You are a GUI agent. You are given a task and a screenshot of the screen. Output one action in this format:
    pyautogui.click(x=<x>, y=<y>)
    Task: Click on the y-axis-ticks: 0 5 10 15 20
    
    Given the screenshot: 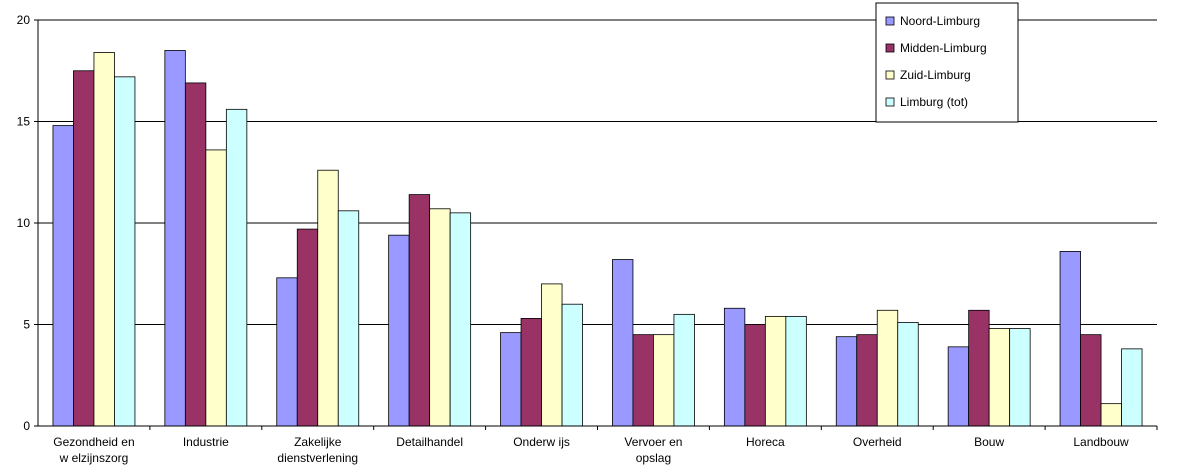 What is the action you would take?
    pyautogui.click(x=27, y=223)
    